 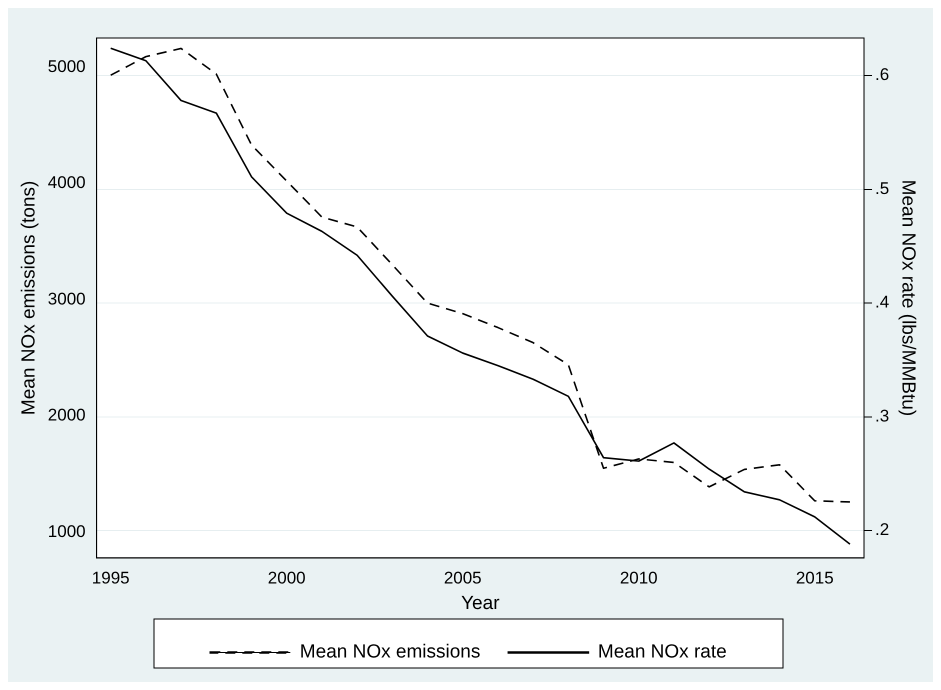 What do you see at coordinates (29, 298) in the screenshot?
I see `y-axis-title: Mean NOx emissions (tons)` at bounding box center [29, 298].